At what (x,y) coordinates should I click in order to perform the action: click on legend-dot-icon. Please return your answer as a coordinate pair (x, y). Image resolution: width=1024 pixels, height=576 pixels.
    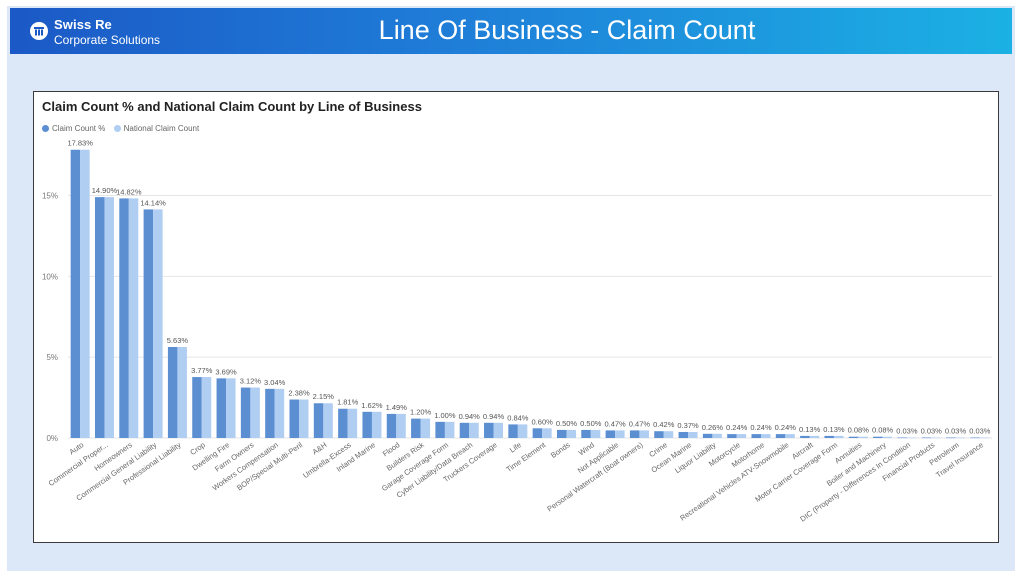
    Looking at the image, I should click on (117, 128).